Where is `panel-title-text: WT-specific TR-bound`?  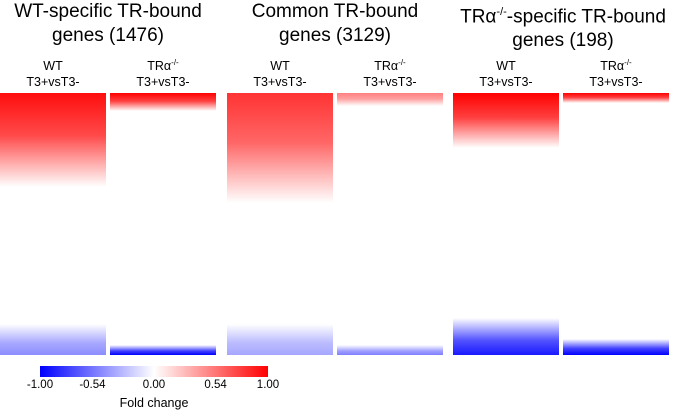
panel-title-text: WT-specific TR-bound is located at coordinates (108, 11).